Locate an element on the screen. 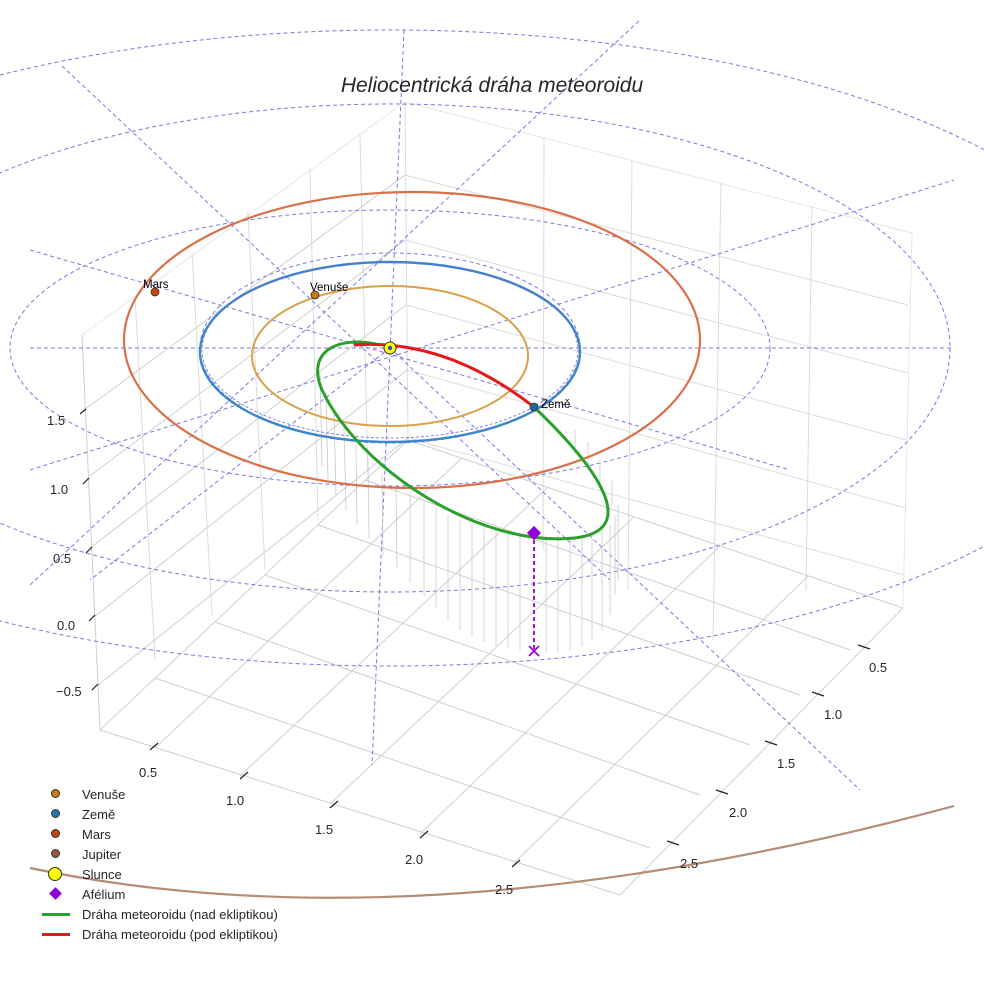 This screenshot has height=984, width=984. x-tick: 2.5 is located at coordinates (504, 889).